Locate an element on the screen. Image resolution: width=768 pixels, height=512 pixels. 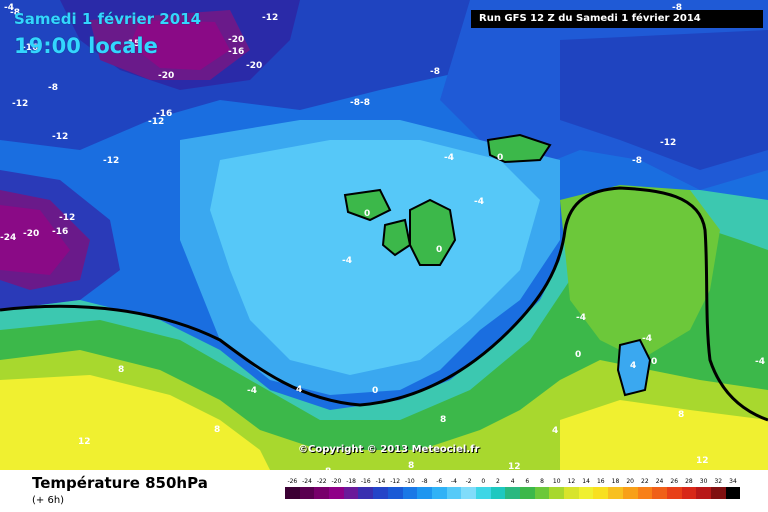
legend-value: -26 is located at coordinates (292, 481).